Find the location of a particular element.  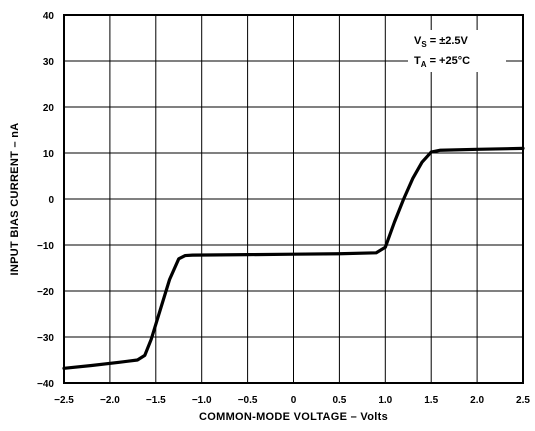

x-tick-label: −2.5 is located at coordinates (64, 400).